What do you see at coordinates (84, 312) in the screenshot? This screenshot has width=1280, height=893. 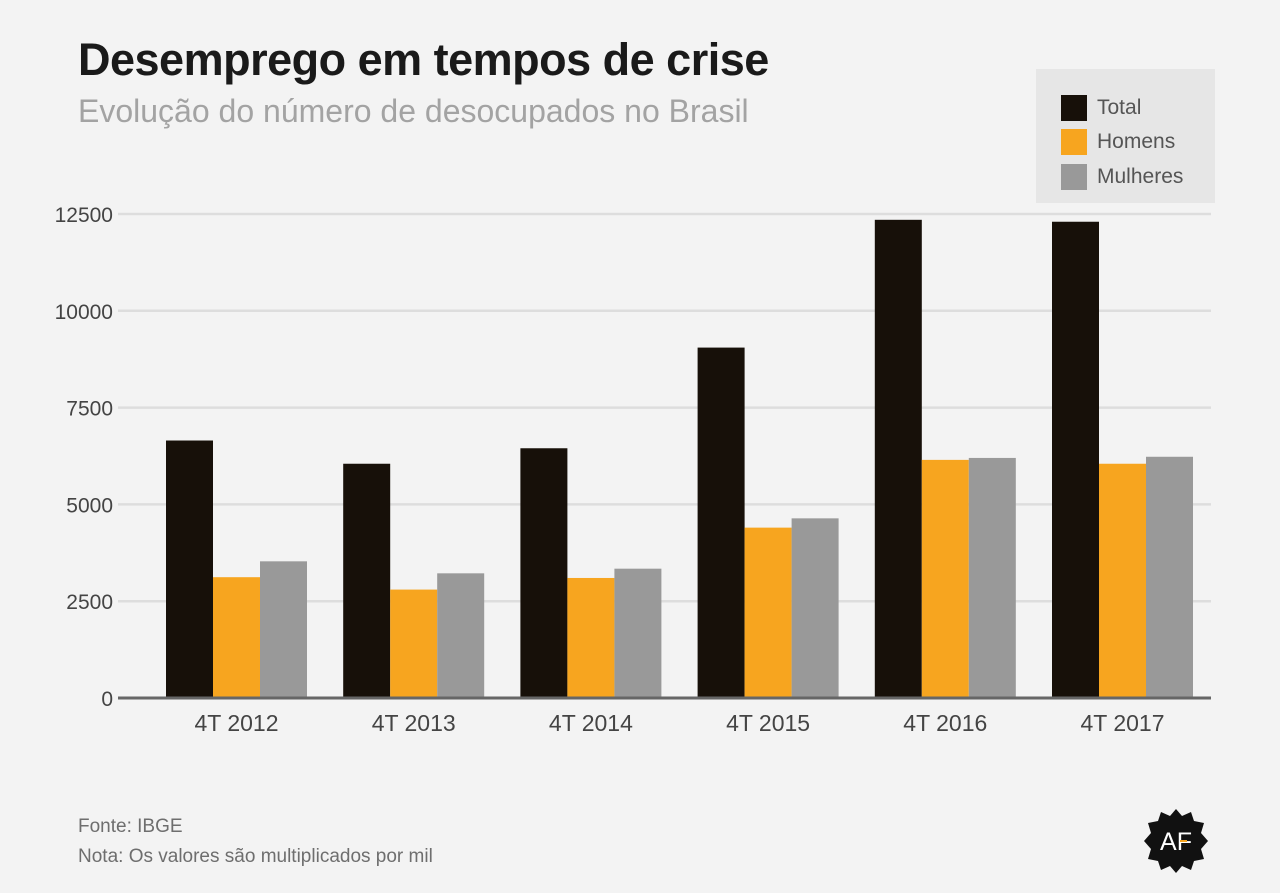 I see `y-tick-label: 10000` at bounding box center [84, 312].